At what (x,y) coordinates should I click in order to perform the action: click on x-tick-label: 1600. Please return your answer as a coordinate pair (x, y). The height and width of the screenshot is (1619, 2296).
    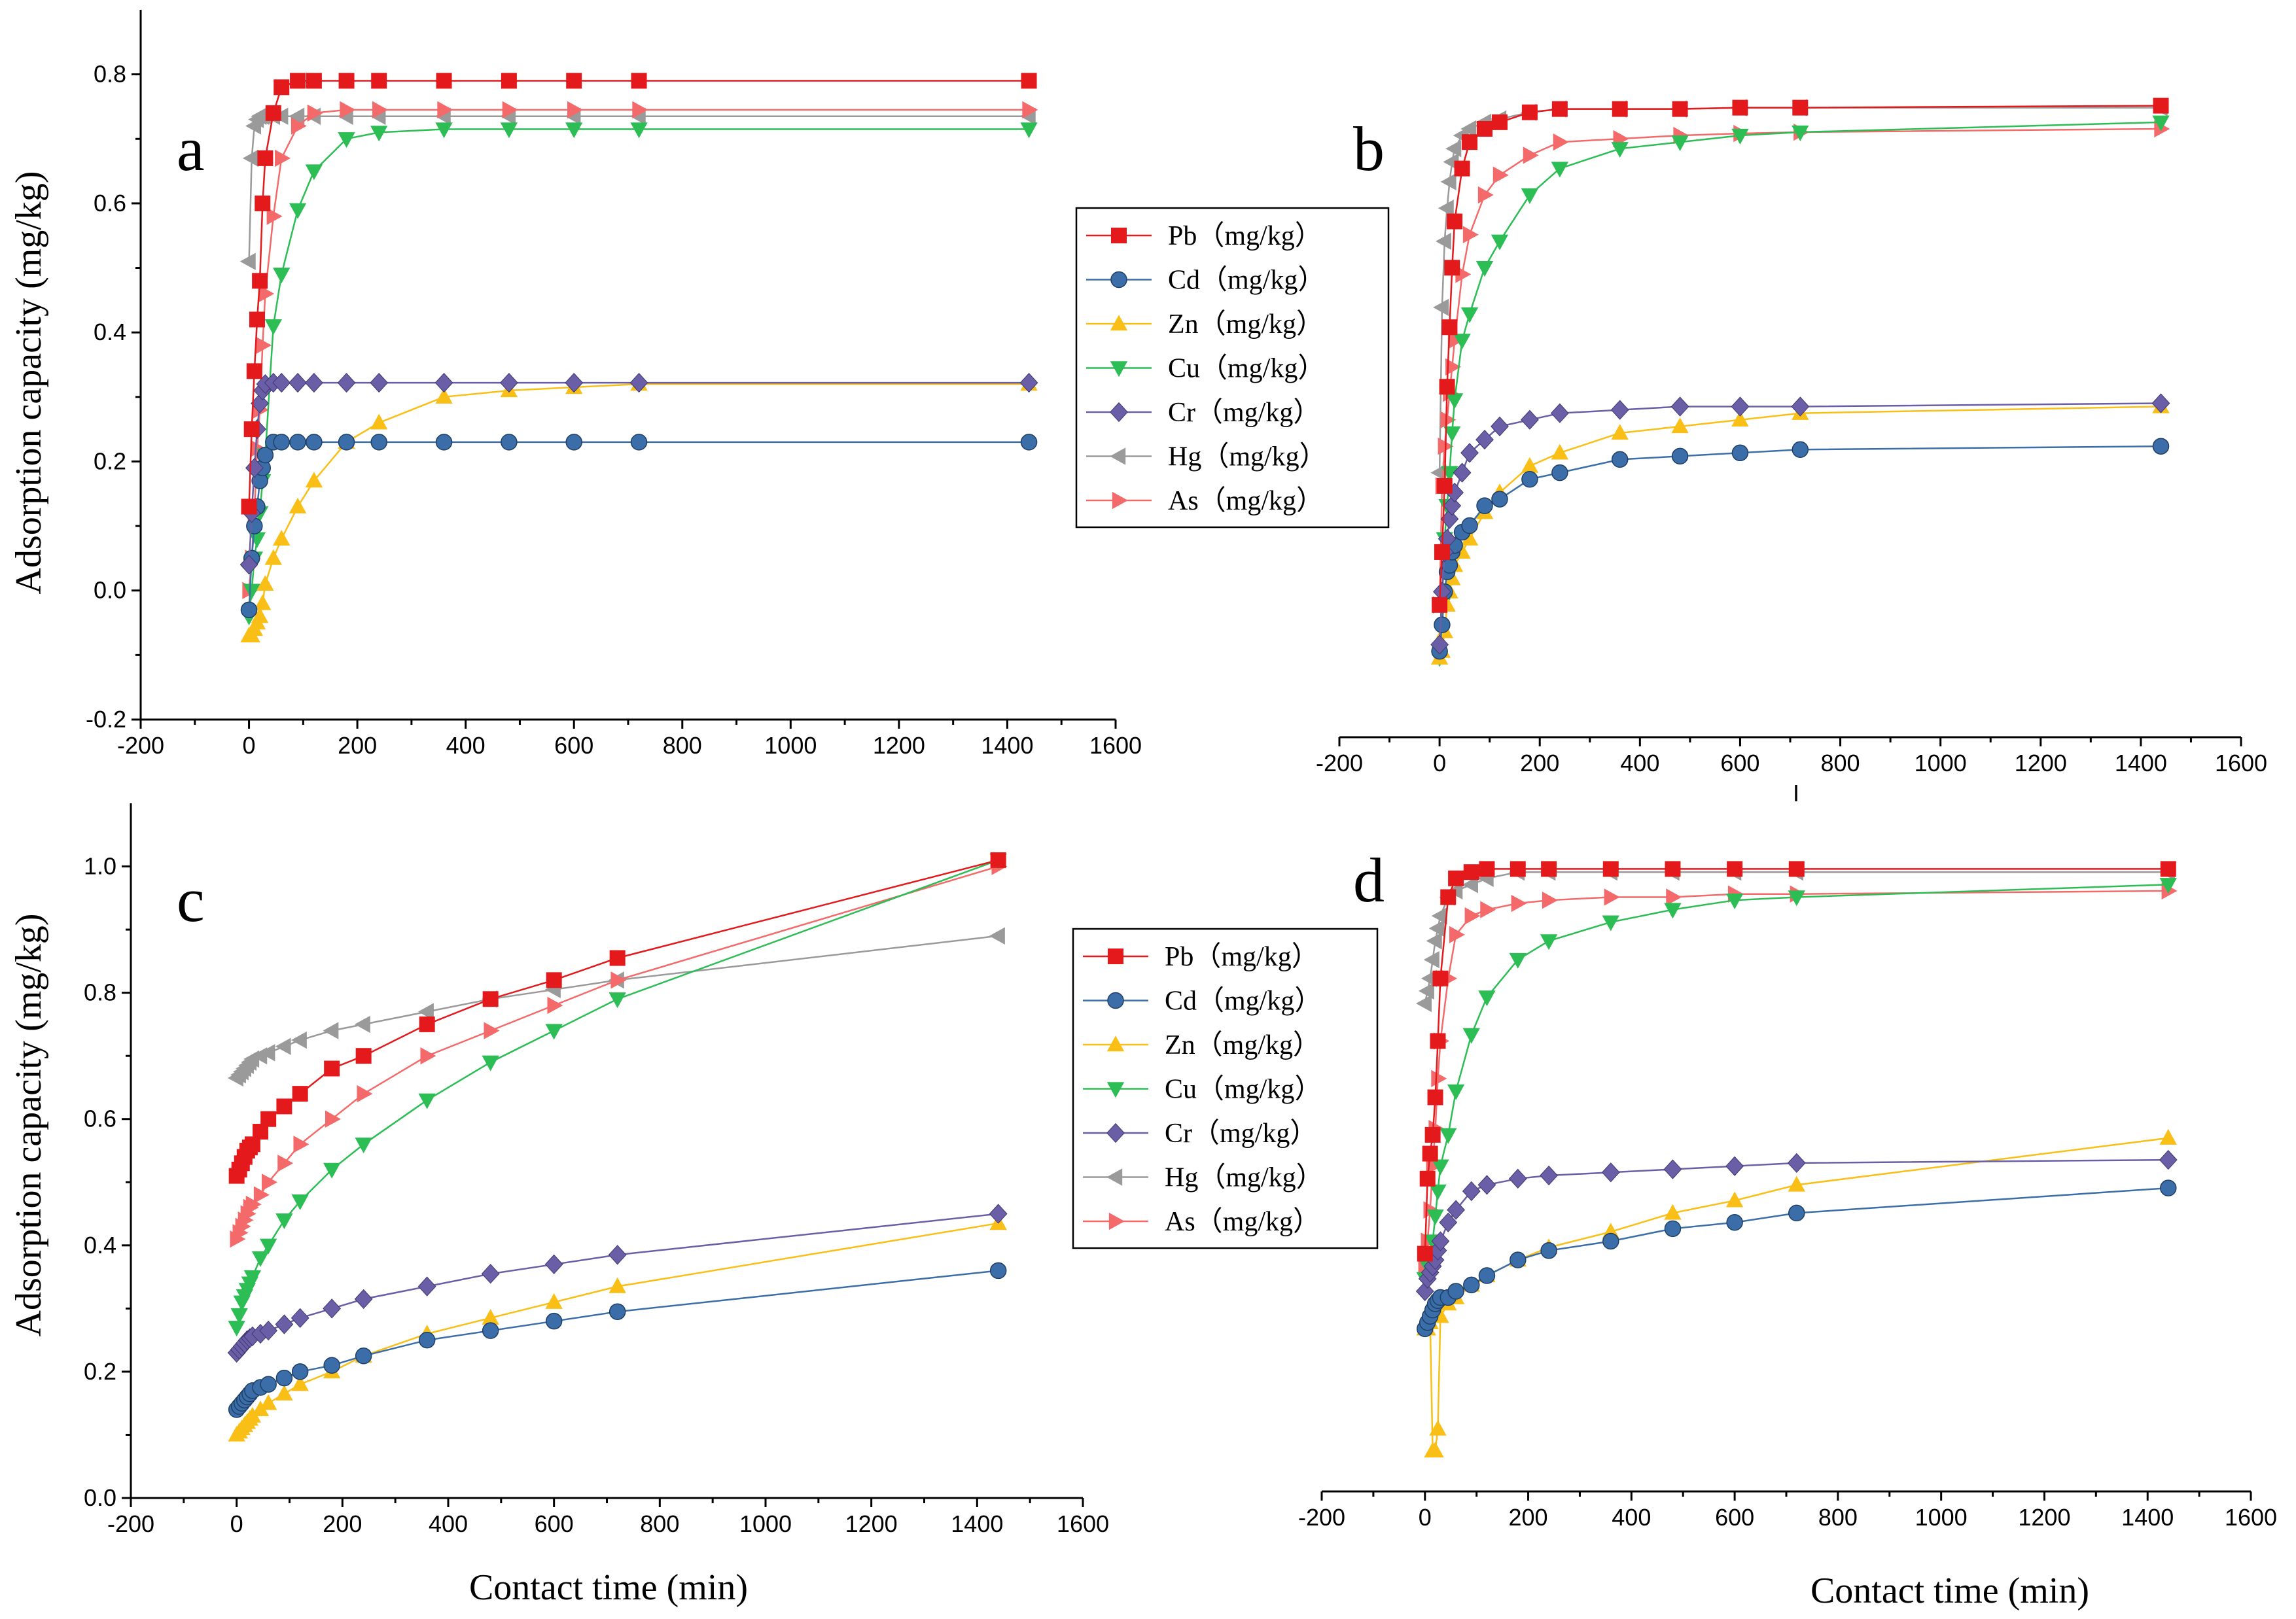
    Looking at the image, I should click on (2241, 763).